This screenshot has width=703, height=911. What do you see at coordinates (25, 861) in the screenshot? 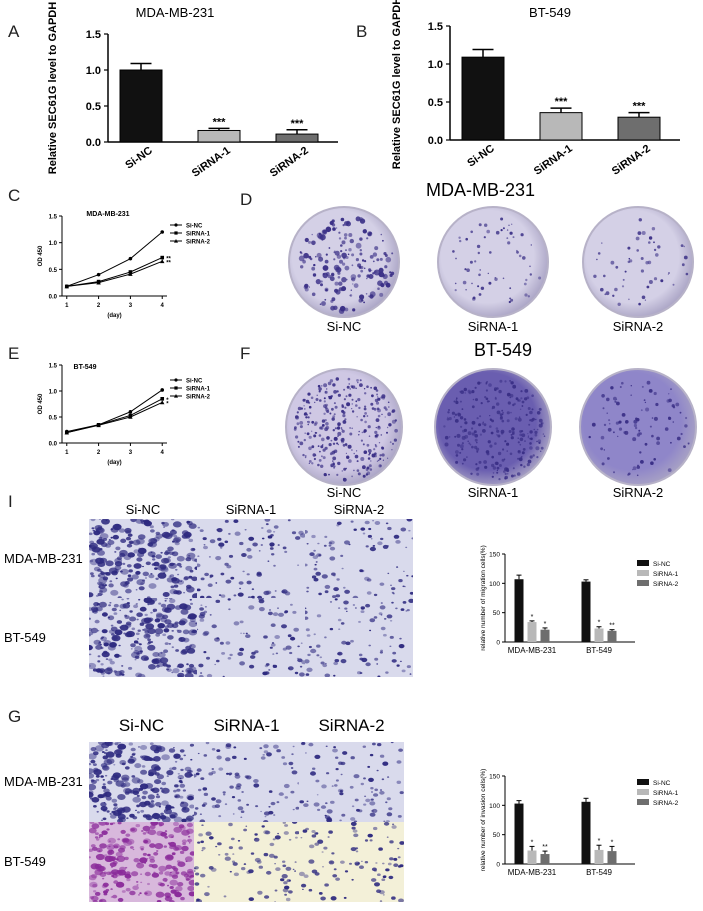
I see `transwell-row-label: BT-549` at bounding box center [25, 861].